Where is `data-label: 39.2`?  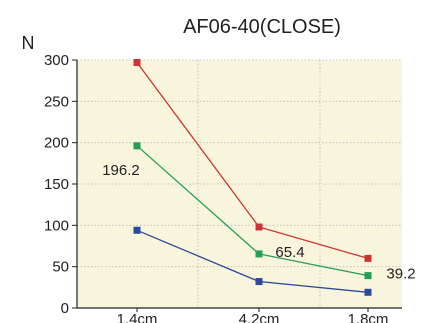
data-label: 39.2 is located at coordinates (400, 274).